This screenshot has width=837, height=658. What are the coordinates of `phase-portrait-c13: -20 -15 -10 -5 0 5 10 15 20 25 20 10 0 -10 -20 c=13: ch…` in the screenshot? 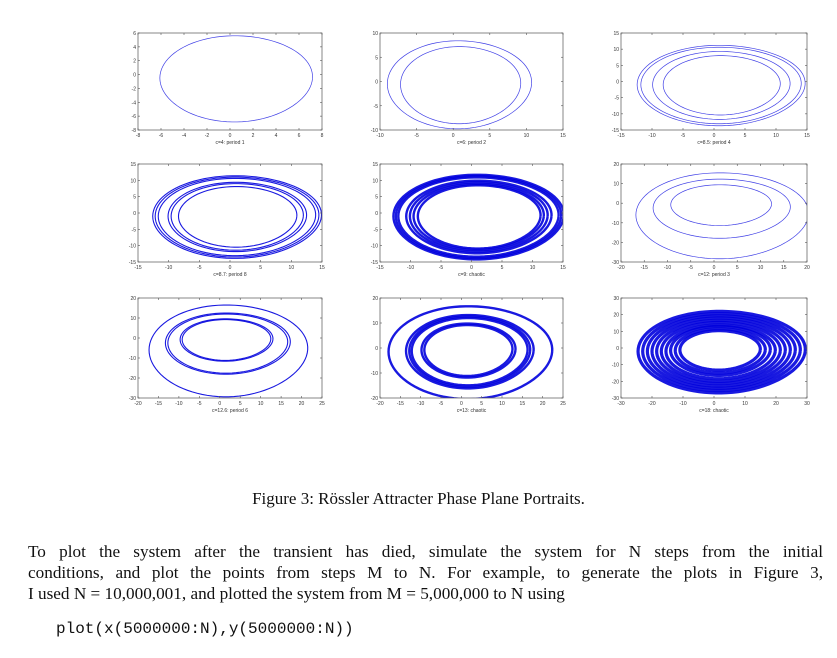 It's located at (468, 355).